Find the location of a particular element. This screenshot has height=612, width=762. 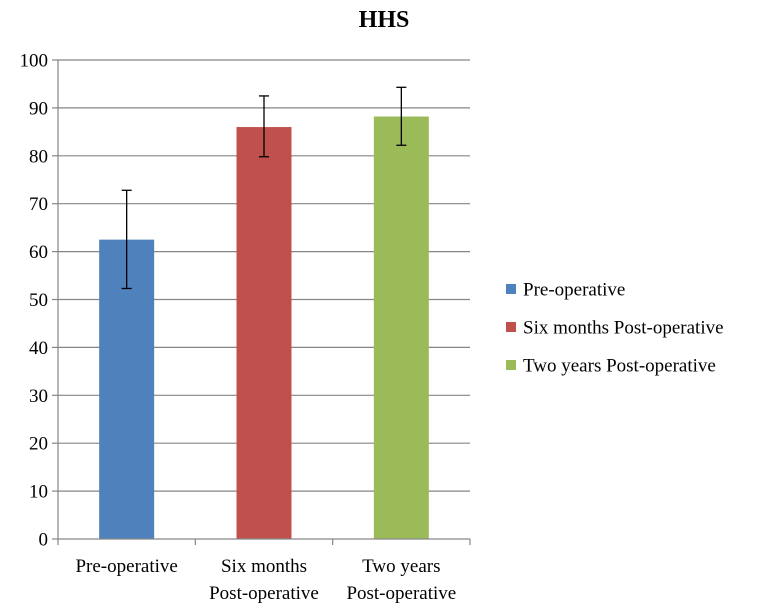

error-bars is located at coordinates (264, 188).